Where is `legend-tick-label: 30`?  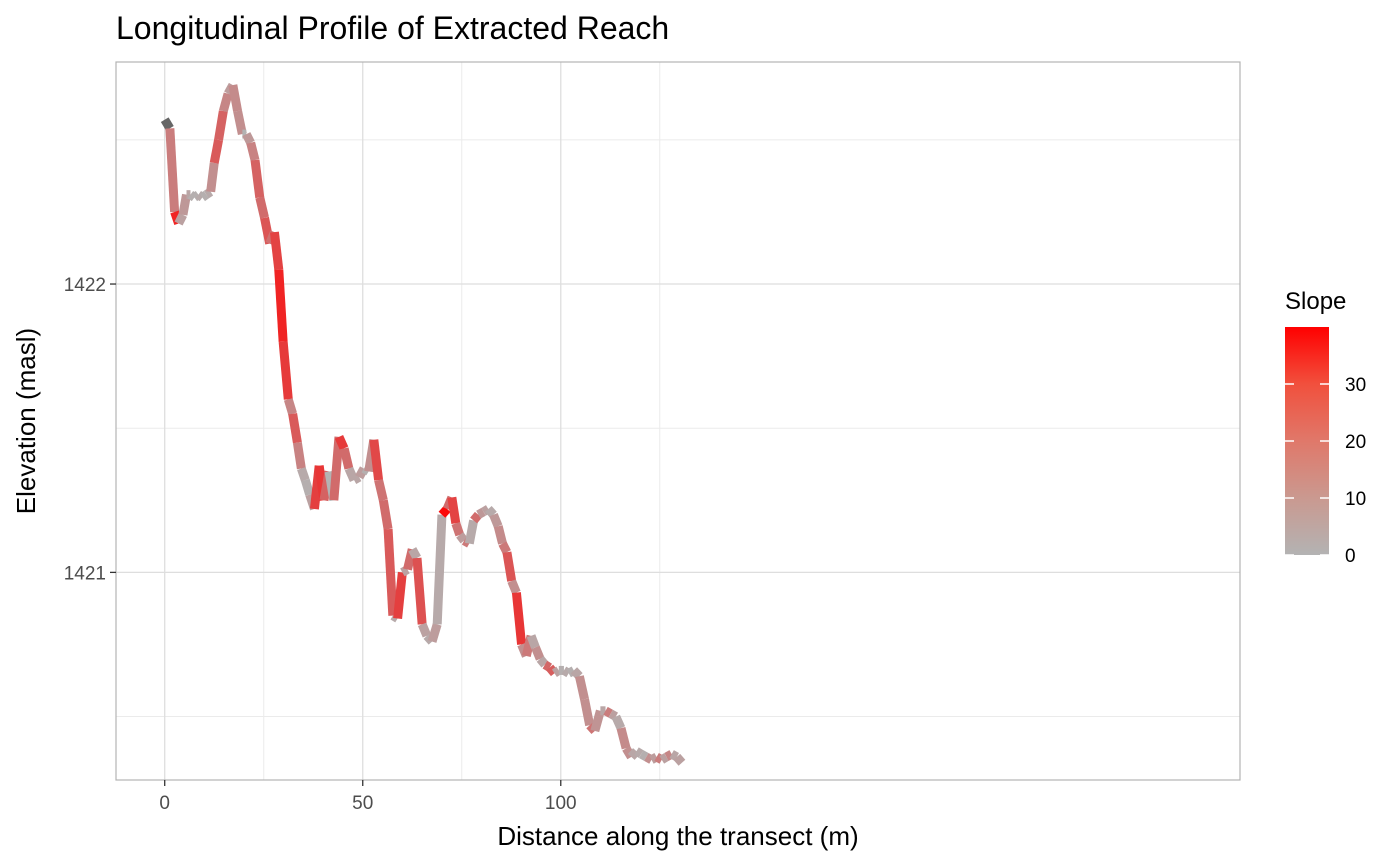 legend-tick-label: 30 is located at coordinates (1355, 385).